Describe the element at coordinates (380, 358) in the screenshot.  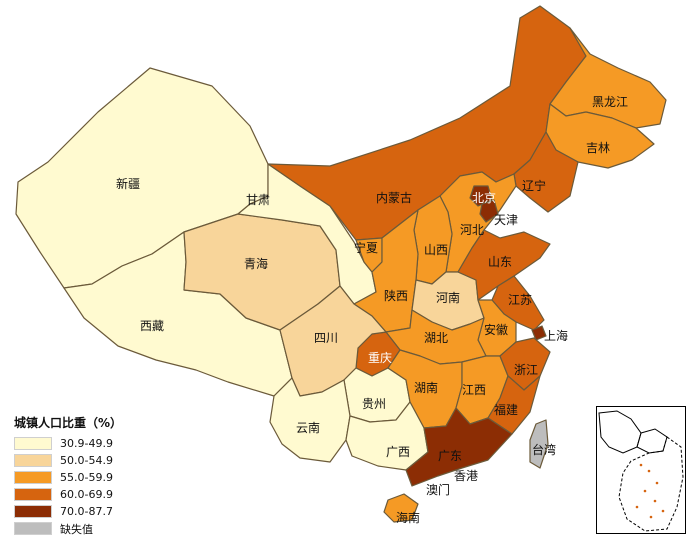
I see `label-chongqing: 重庆` at that location.